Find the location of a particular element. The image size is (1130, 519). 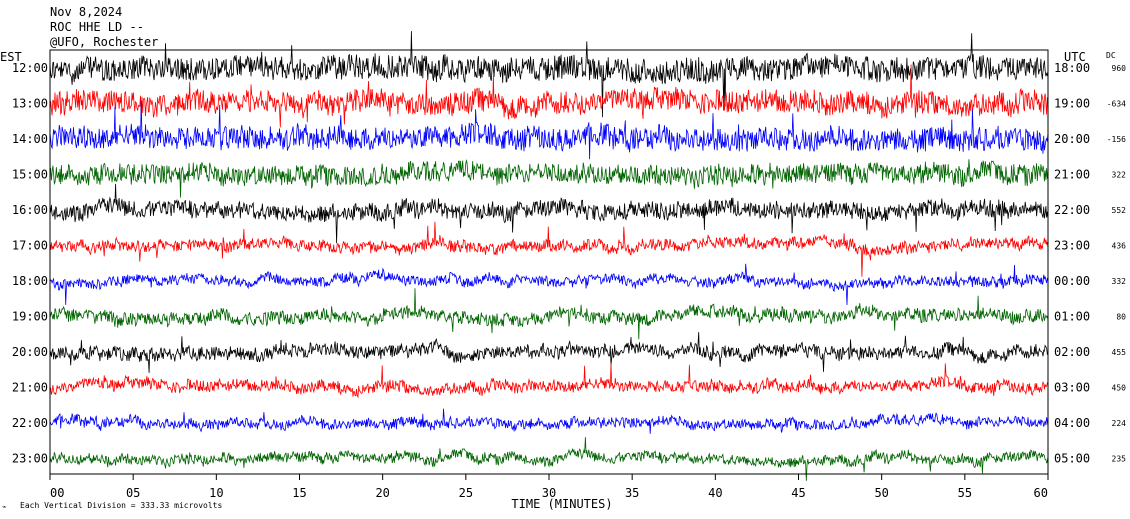

est-hour-label: 17:00 is located at coordinates (30, 246).